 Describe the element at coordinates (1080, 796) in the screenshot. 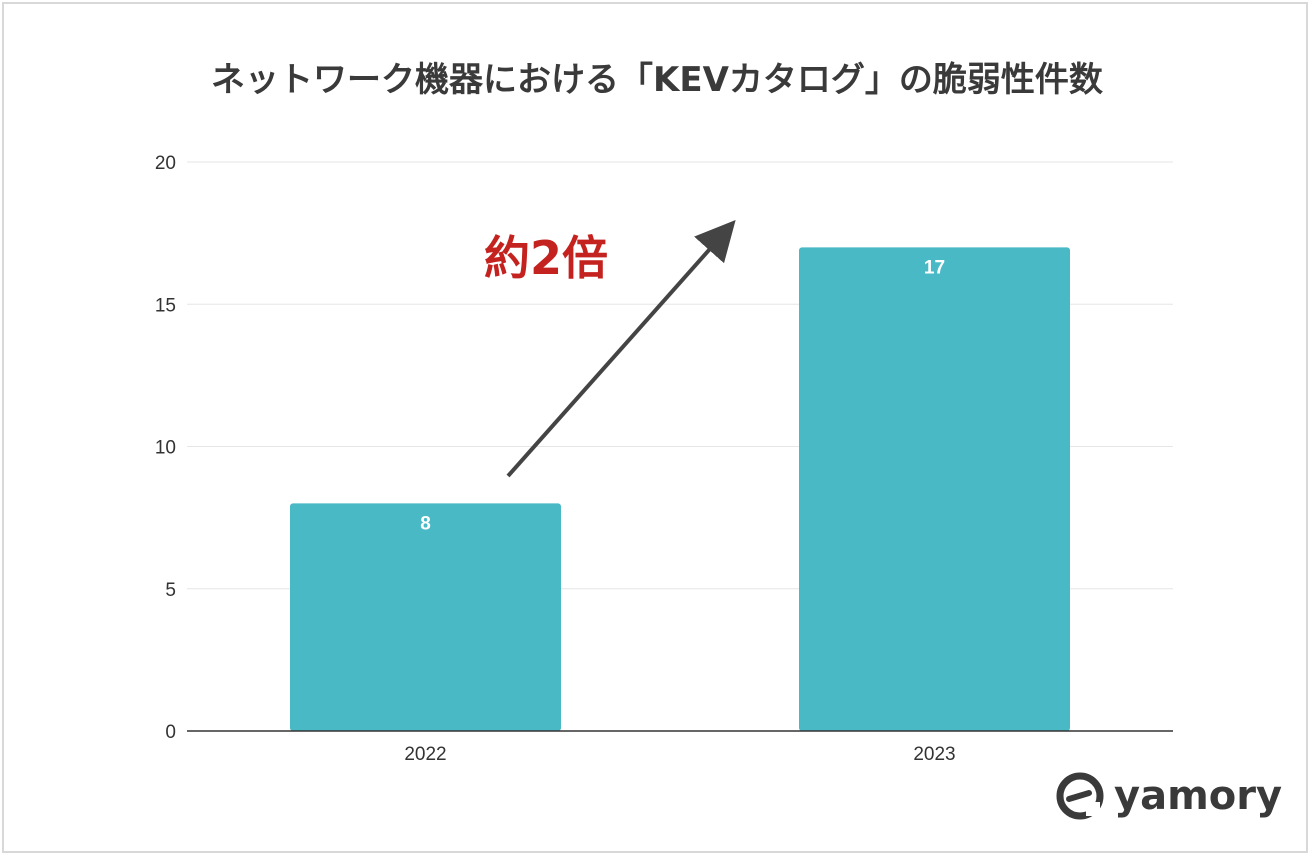

I see `yamory-logo-icon` at that location.